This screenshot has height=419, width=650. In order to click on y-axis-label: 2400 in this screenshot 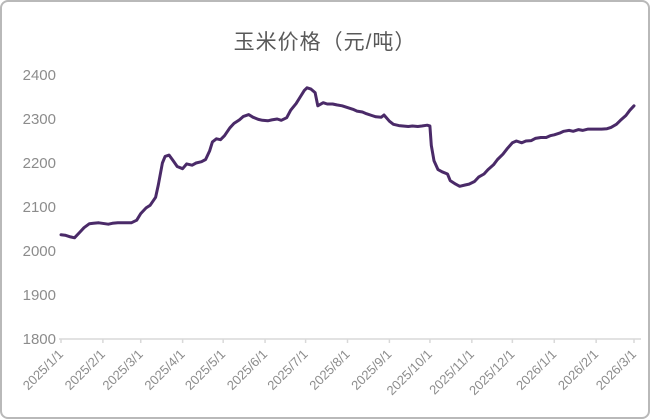, I will do `click(39, 75)`.